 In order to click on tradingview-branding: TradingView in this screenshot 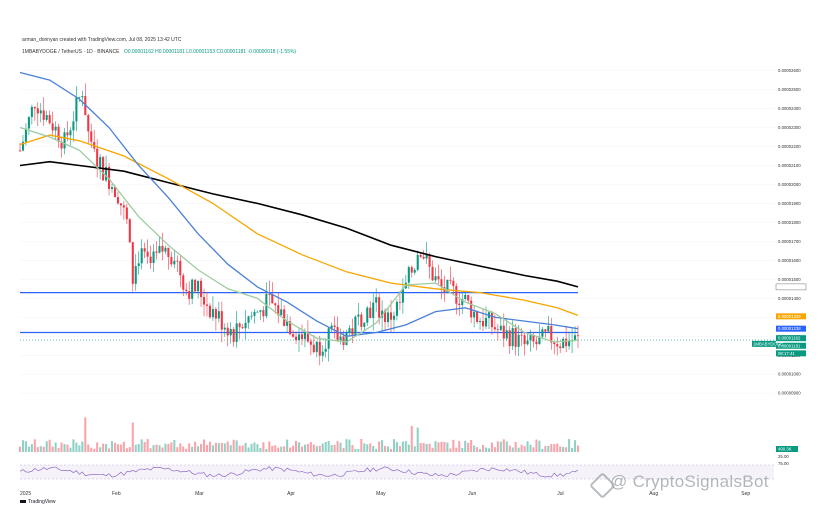, I will do `click(38, 502)`.